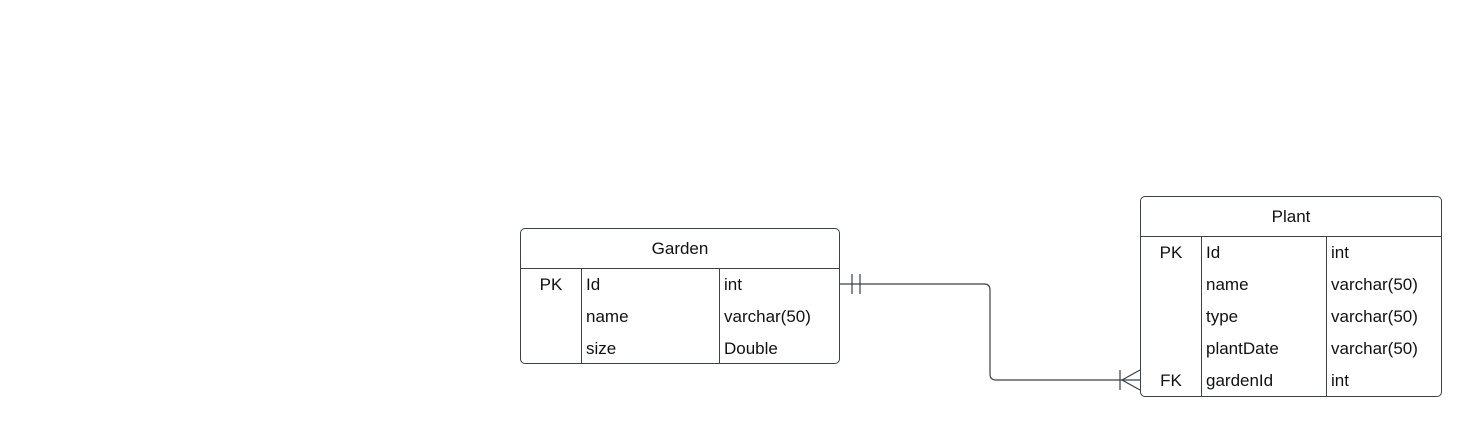  What do you see at coordinates (680, 249) in the screenshot?
I see `entity-title: Garden` at bounding box center [680, 249].